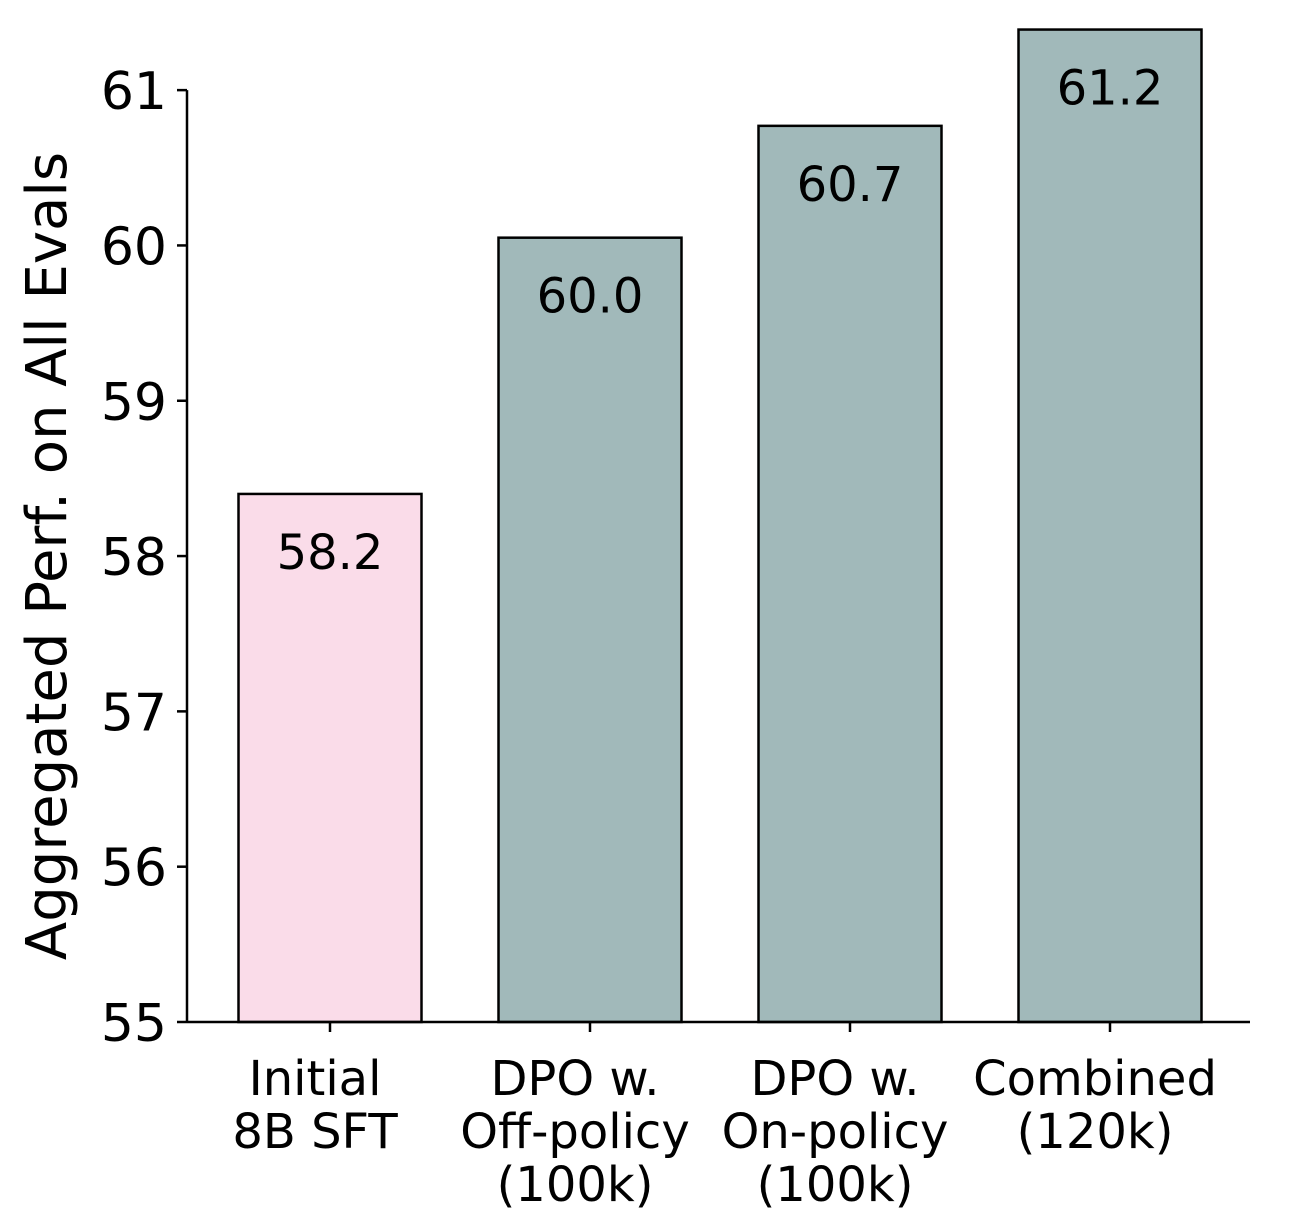  I want to click on x-tick-label-1: DPO w. Off-policy (100k), so click(574, 1132).